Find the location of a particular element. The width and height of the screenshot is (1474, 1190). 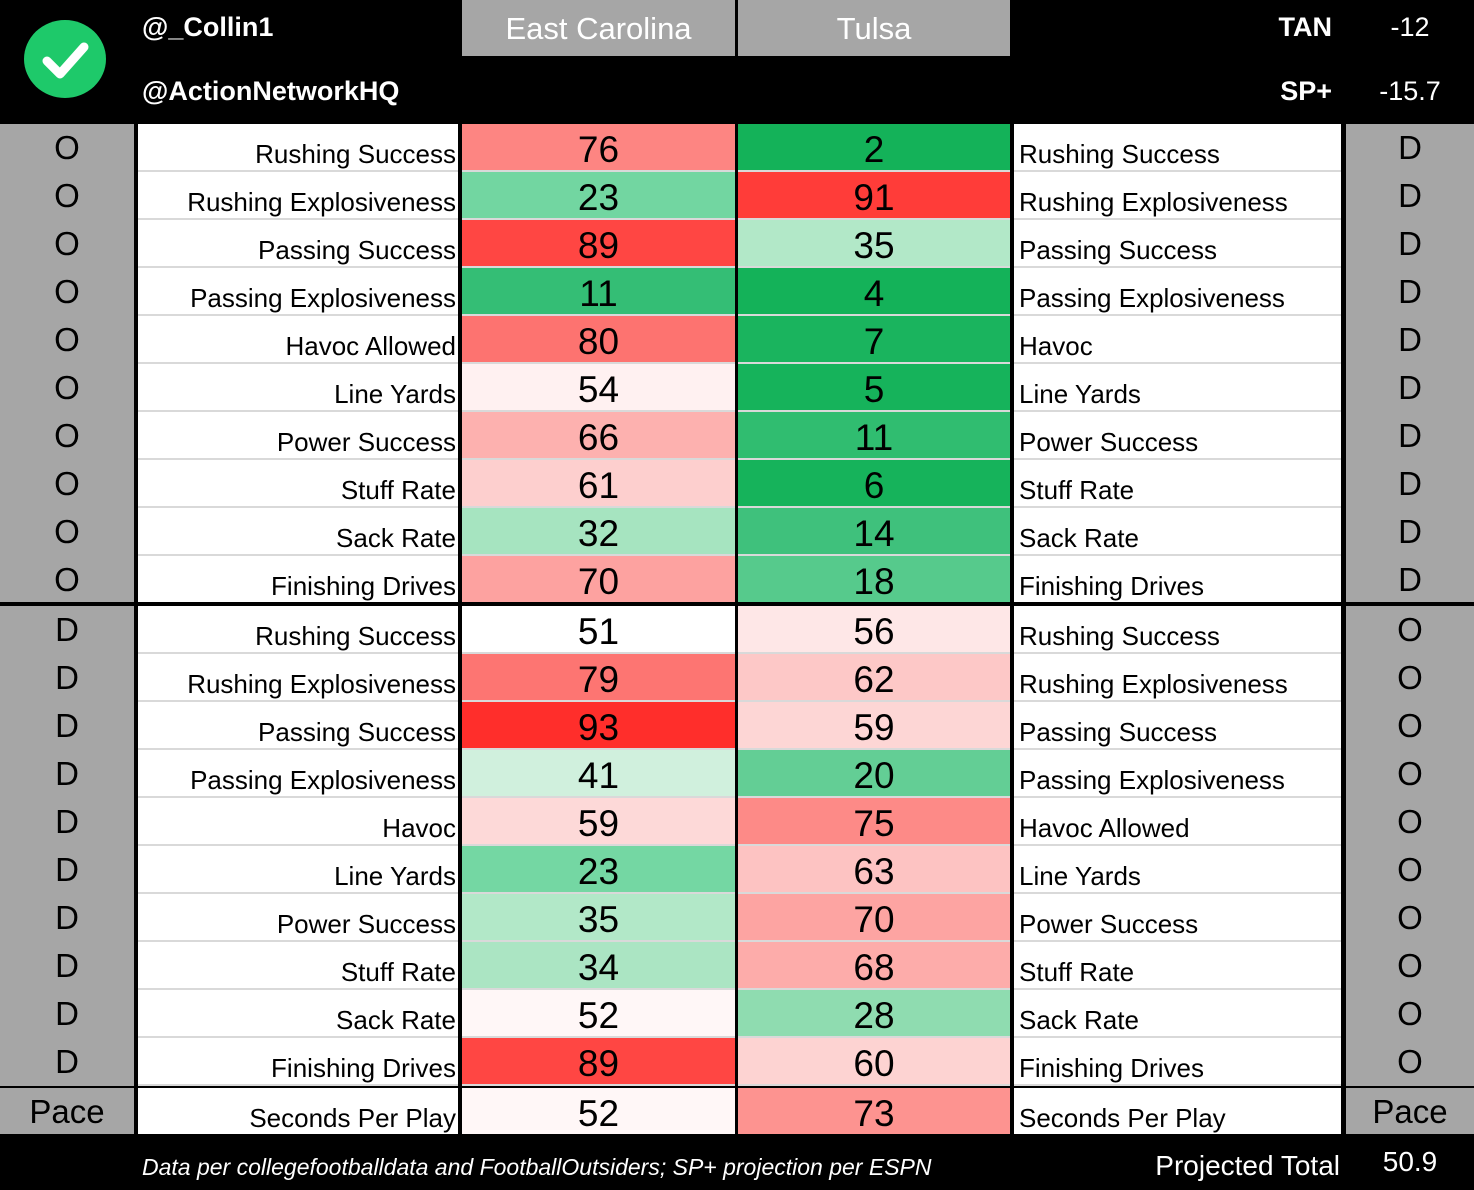

left-metric-label: Passing Success is located at coordinates (298, 726).